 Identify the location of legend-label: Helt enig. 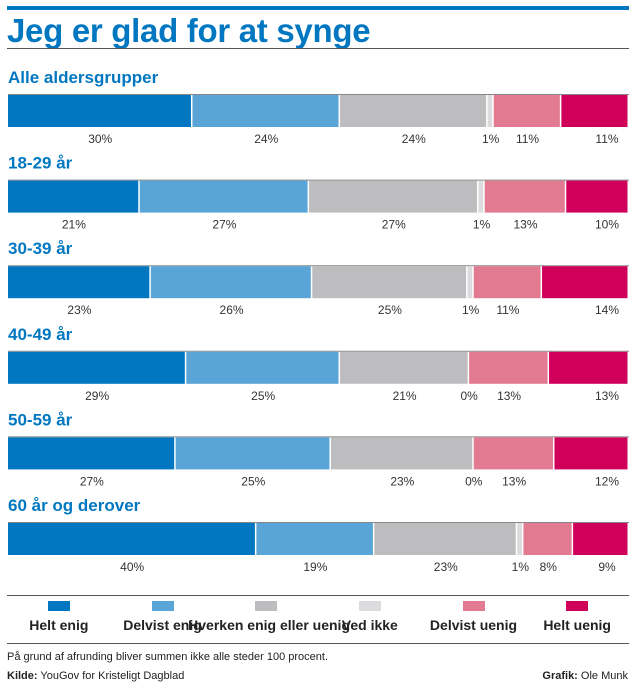
(59, 625).